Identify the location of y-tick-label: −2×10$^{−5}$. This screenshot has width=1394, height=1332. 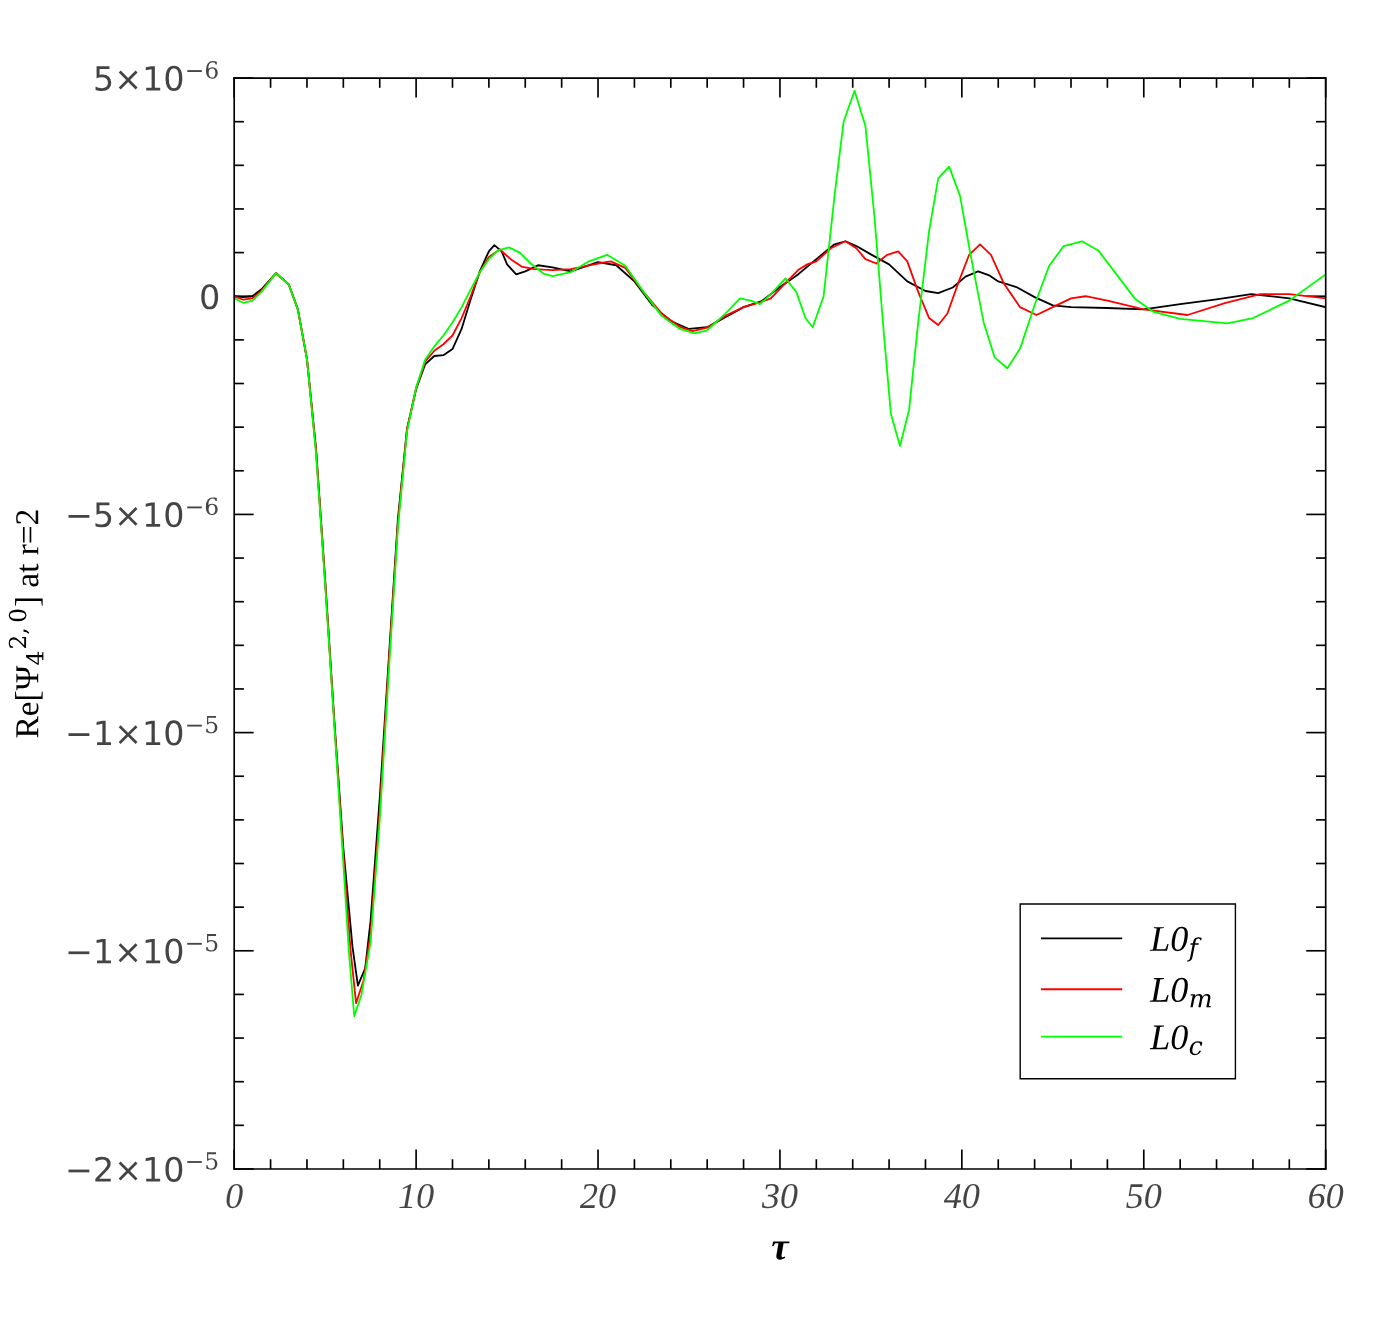
(143, 1167).